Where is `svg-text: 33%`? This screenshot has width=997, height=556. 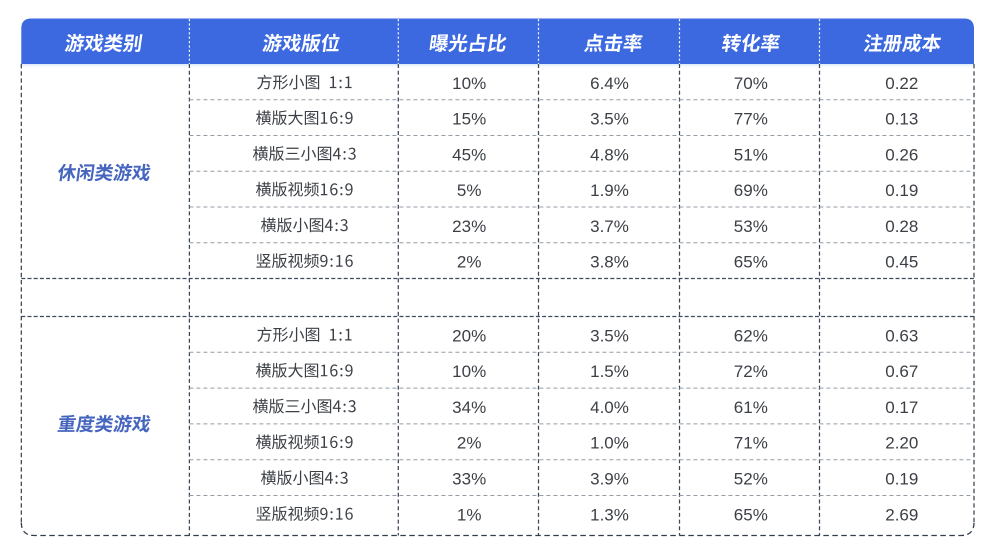
svg-text: 33% is located at coordinates (469, 479).